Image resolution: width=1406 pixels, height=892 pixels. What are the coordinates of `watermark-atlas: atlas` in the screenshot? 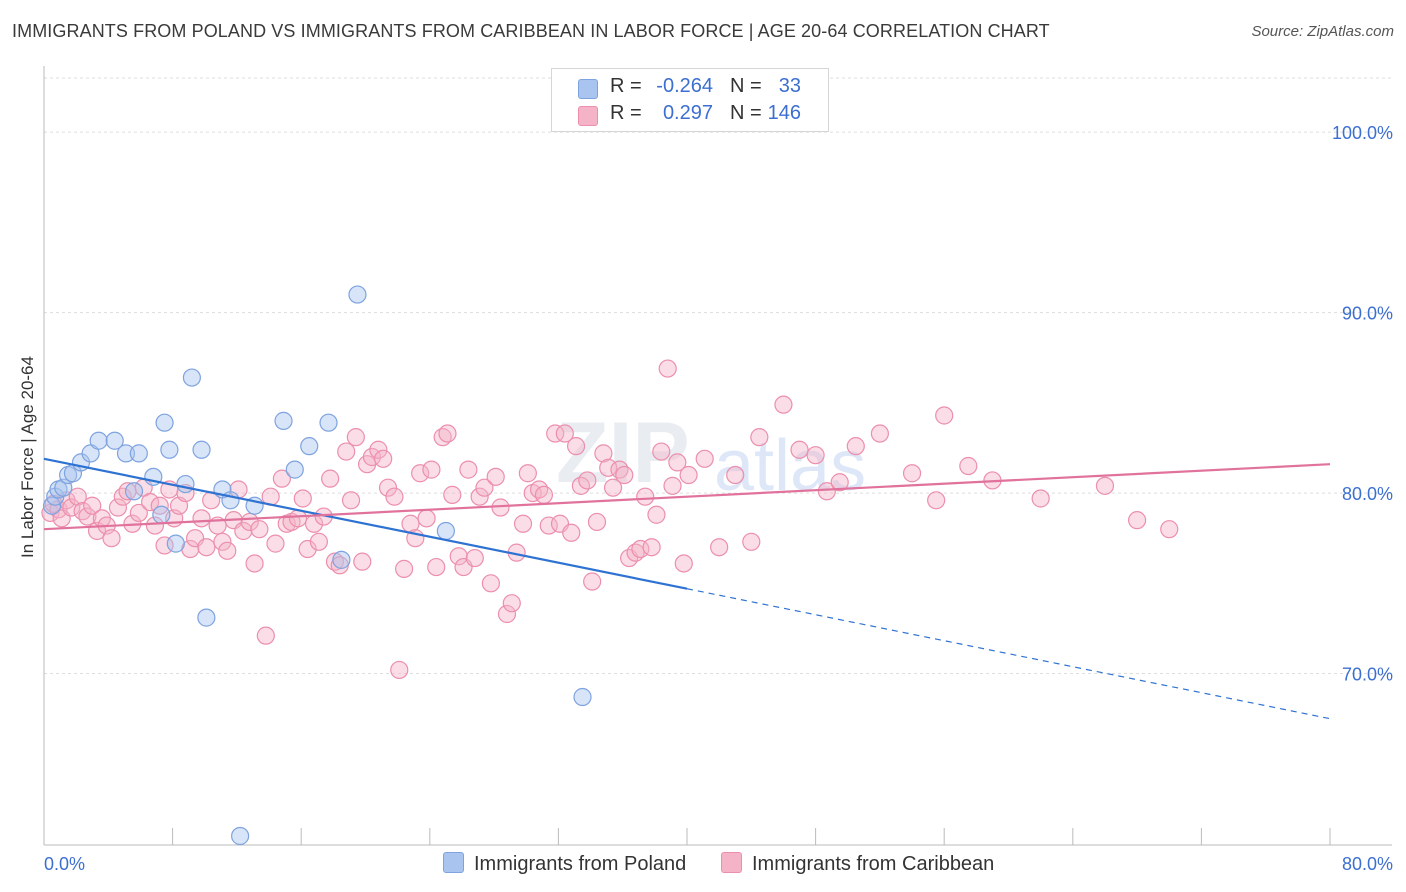 It's located at (790, 466).